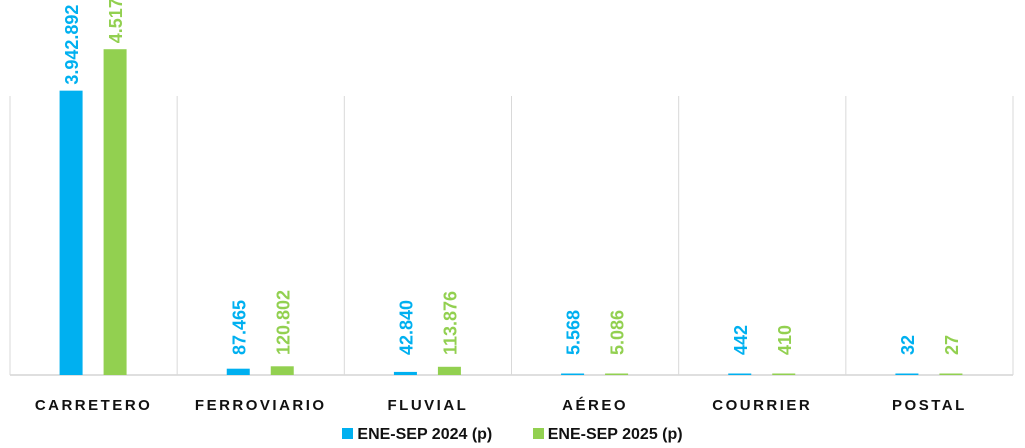 This screenshot has width=1025, height=448. I want to click on x-tick-label: AÉREO, so click(595, 405).